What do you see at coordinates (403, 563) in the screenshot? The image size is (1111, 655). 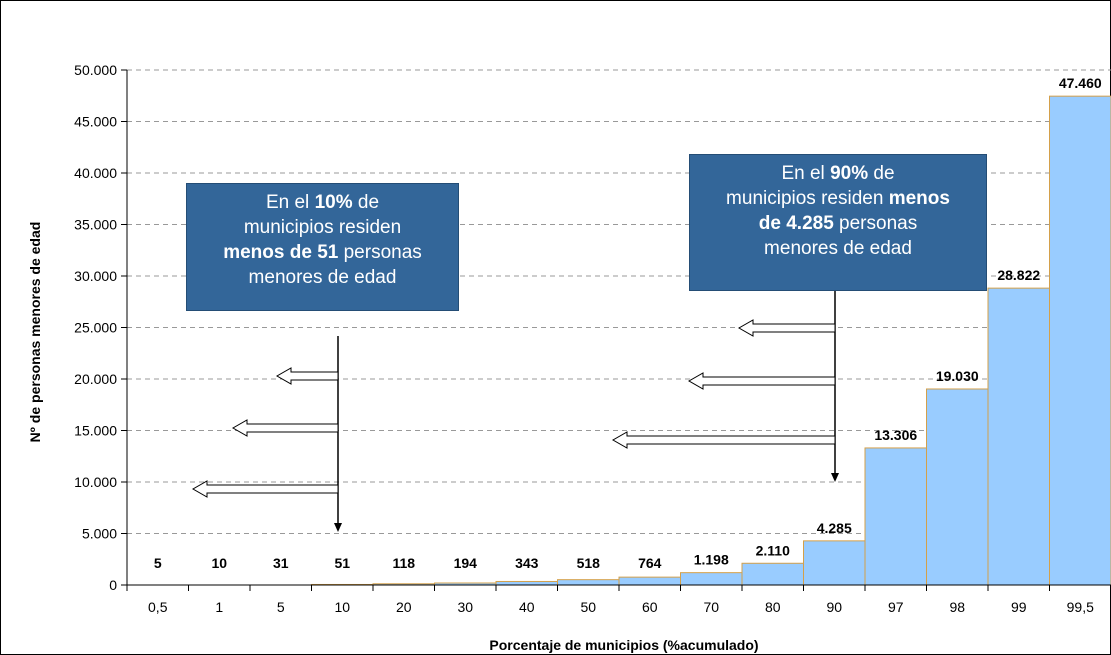 I see `data-label: 118` at bounding box center [403, 563].